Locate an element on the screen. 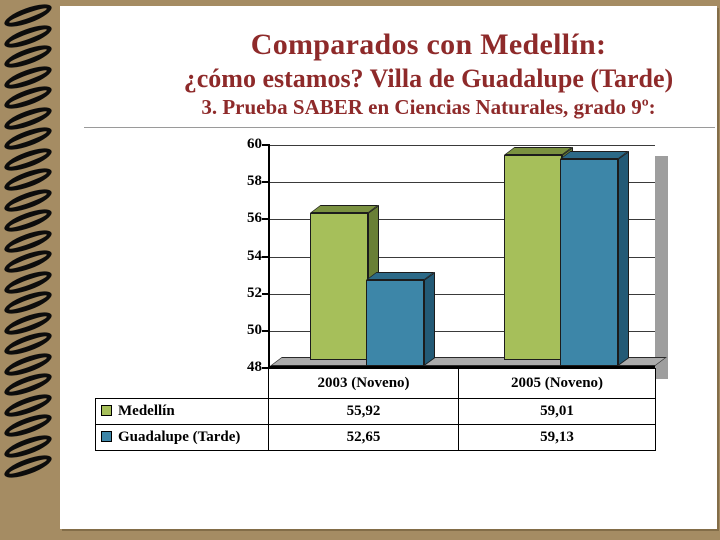 This screenshot has height=540, width=720. medellin-legend-swatch is located at coordinates (106, 410).